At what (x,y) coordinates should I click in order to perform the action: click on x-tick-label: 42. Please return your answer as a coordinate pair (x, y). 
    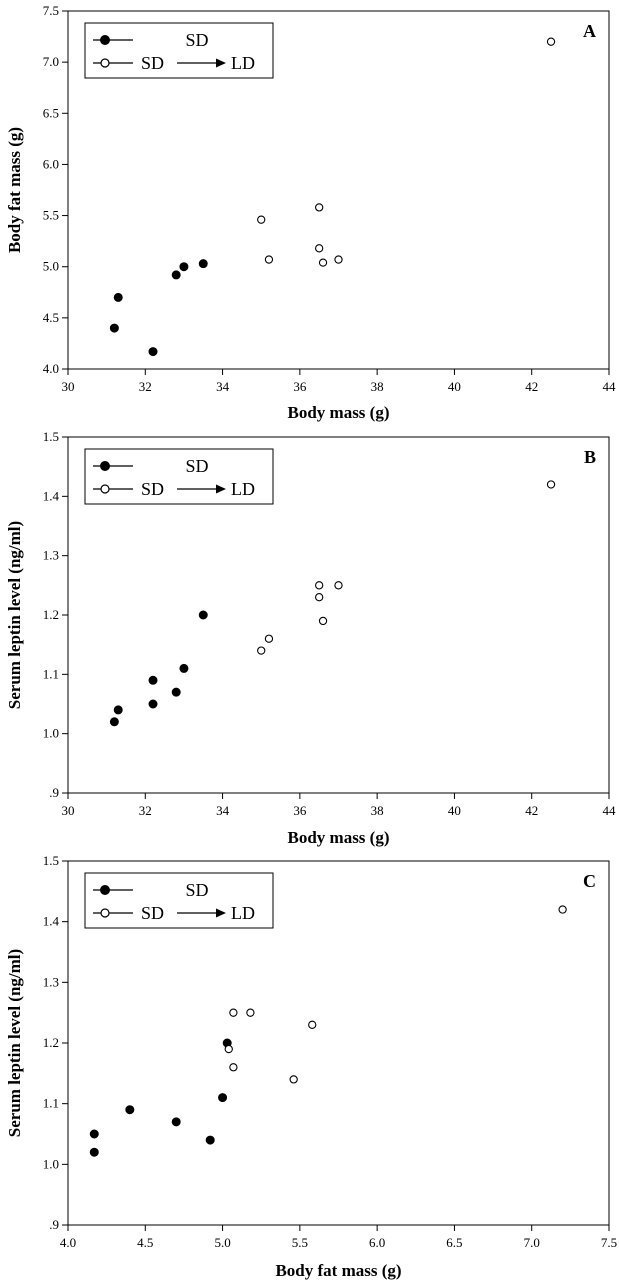
    Looking at the image, I should click on (531, 810).